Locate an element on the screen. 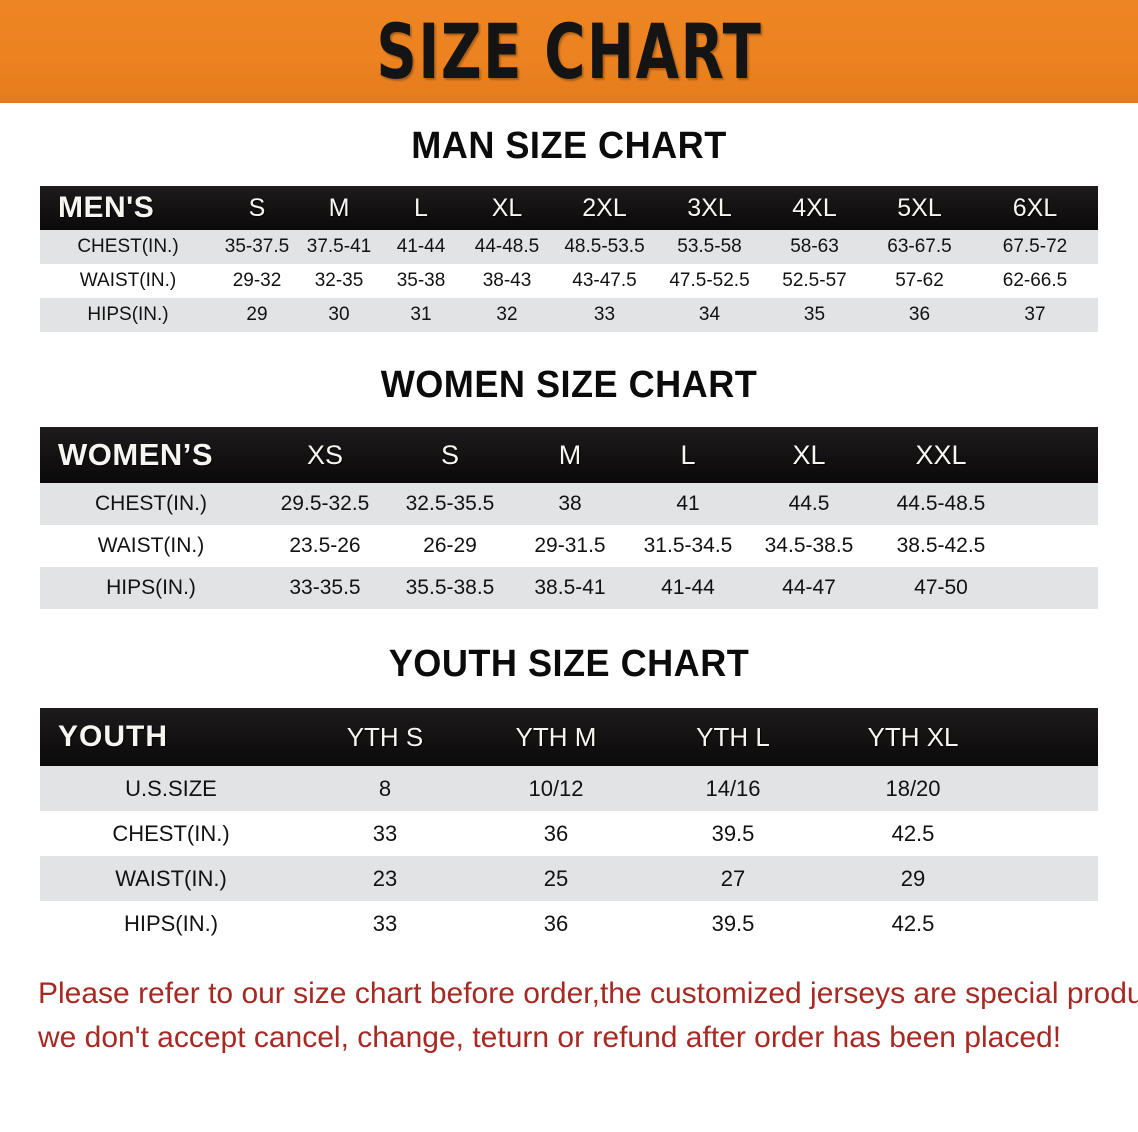  page-banner: SIZE CHART is located at coordinates (569, 51).